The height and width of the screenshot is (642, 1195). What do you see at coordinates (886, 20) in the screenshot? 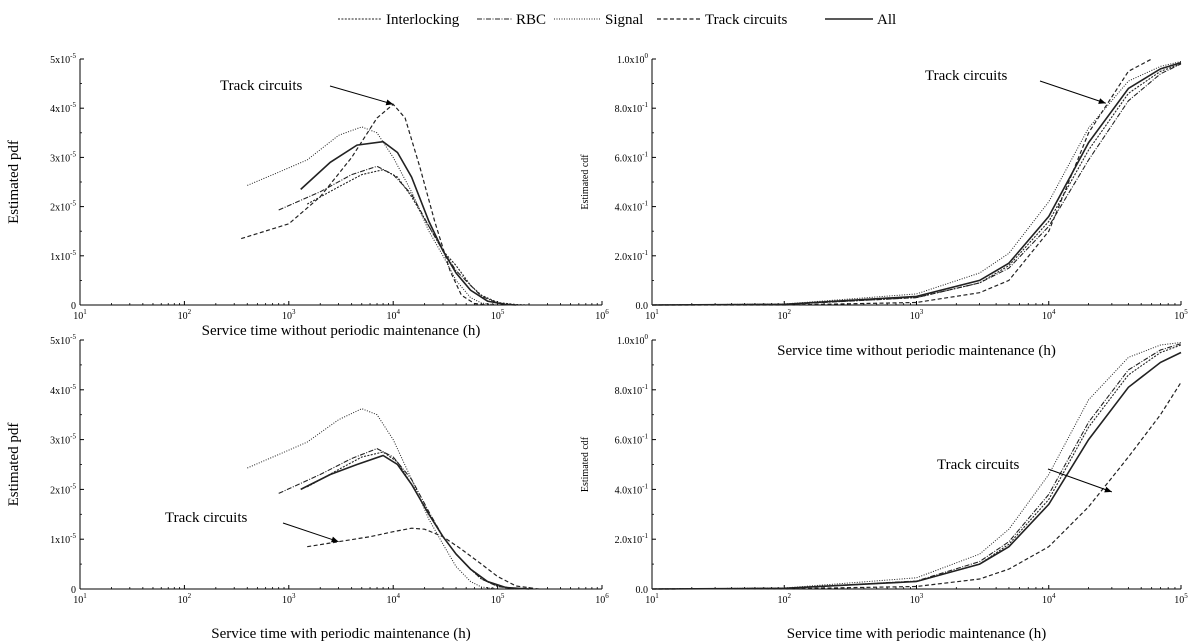
I see `legend-label: All` at bounding box center [886, 20].